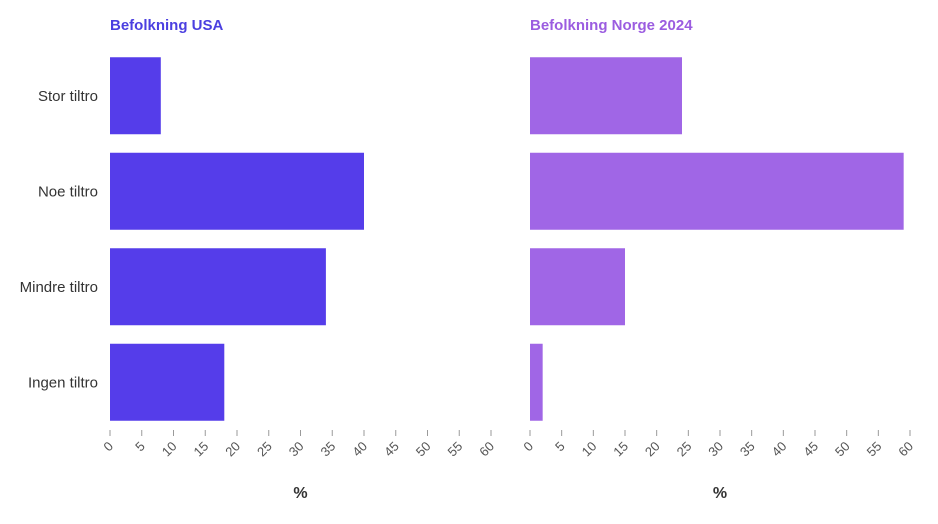 The image size is (938, 524). Describe the element at coordinates (59, 287) in the screenshot. I see `category-label: Mindre tiltro` at that location.